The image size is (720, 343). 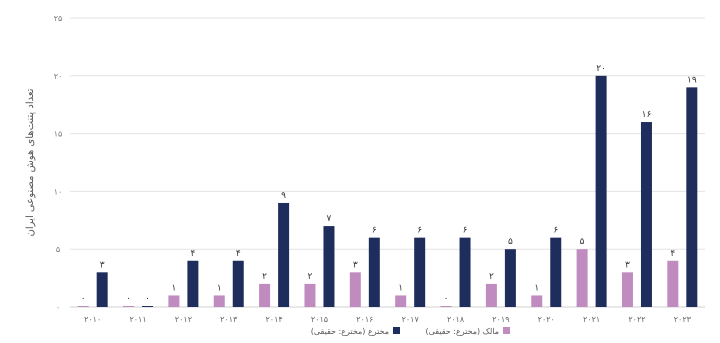 What do you see at coordinates (501, 319) in the screenshot?
I see `x-tick-label: ۲۰۱۹` at bounding box center [501, 319].